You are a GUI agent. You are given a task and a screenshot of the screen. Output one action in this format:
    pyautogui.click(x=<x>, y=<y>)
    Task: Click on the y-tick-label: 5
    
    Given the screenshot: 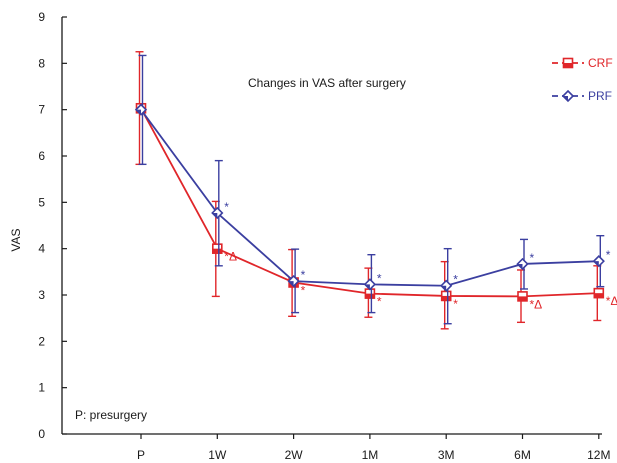 What is the action you would take?
    pyautogui.click(x=41, y=202)
    